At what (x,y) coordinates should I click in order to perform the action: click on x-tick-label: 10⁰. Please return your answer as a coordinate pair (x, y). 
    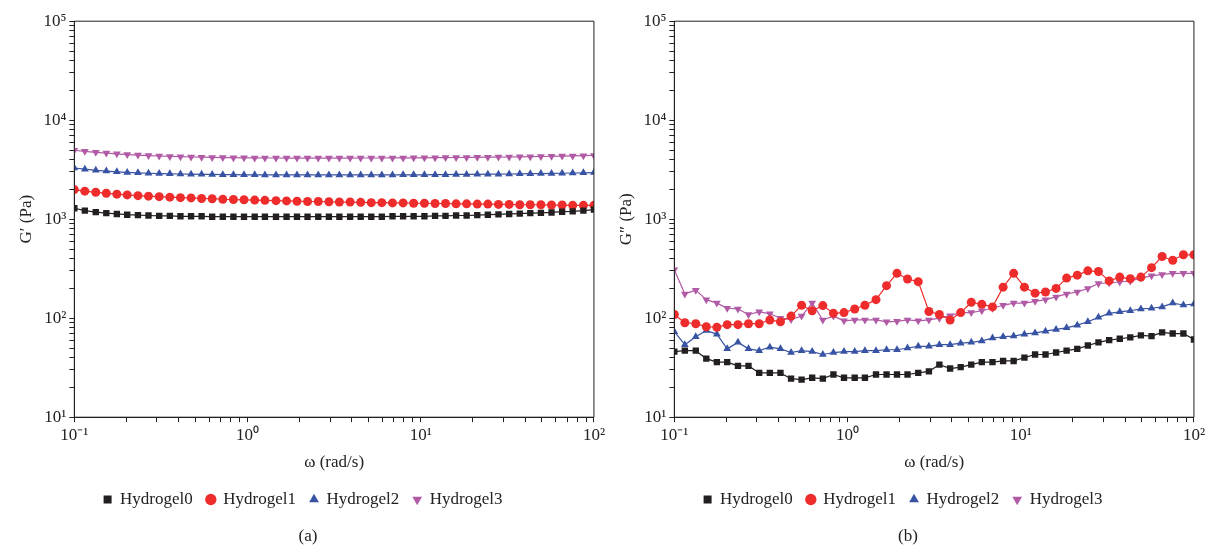
    Looking at the image, I should click on (848, 434).